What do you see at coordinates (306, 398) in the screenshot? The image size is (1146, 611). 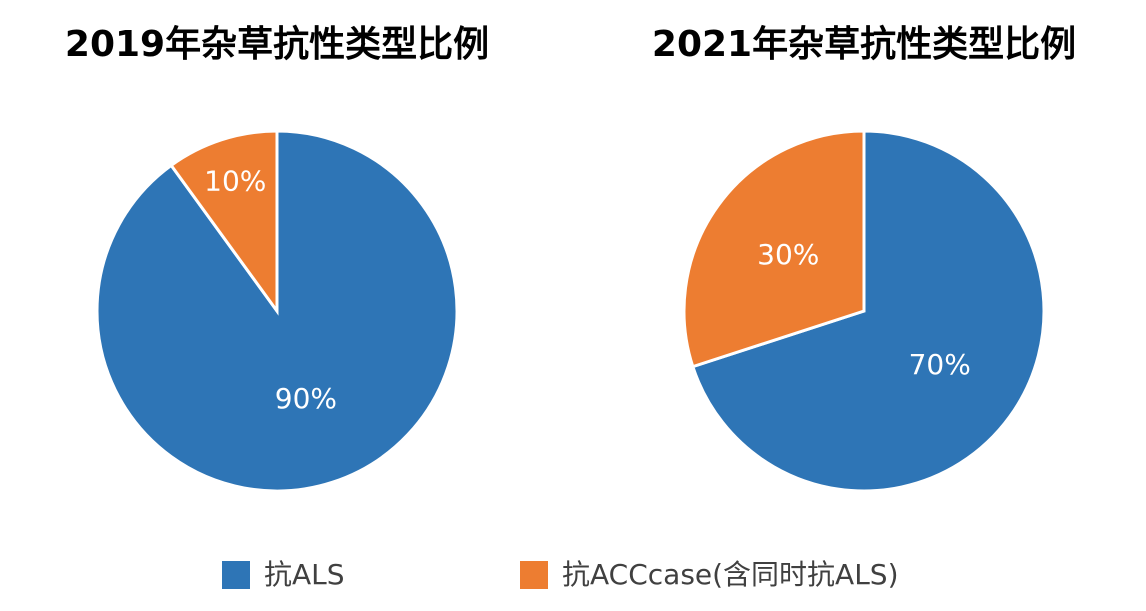 I see `value-label: 90%` at bounding box center [306, 398].